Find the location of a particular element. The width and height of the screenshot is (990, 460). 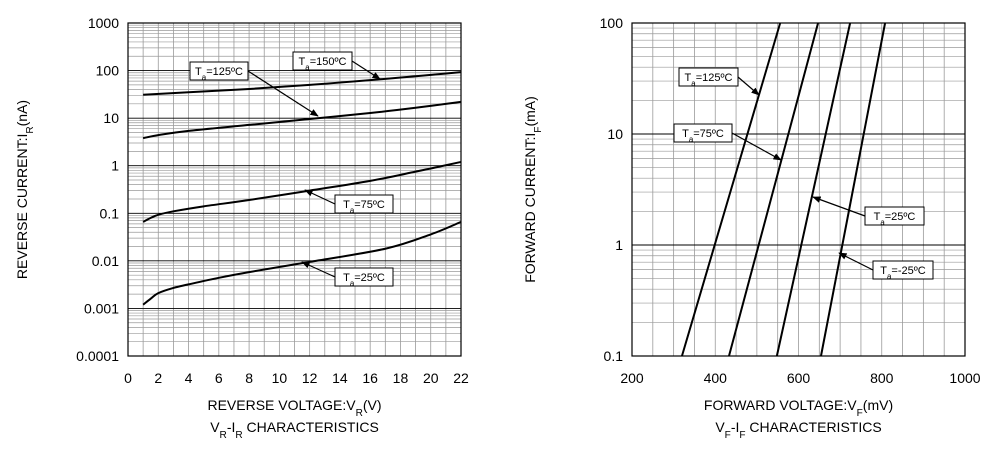

text-part: REVERSE VOLTAGE:V is located at coordinates (281, 405).